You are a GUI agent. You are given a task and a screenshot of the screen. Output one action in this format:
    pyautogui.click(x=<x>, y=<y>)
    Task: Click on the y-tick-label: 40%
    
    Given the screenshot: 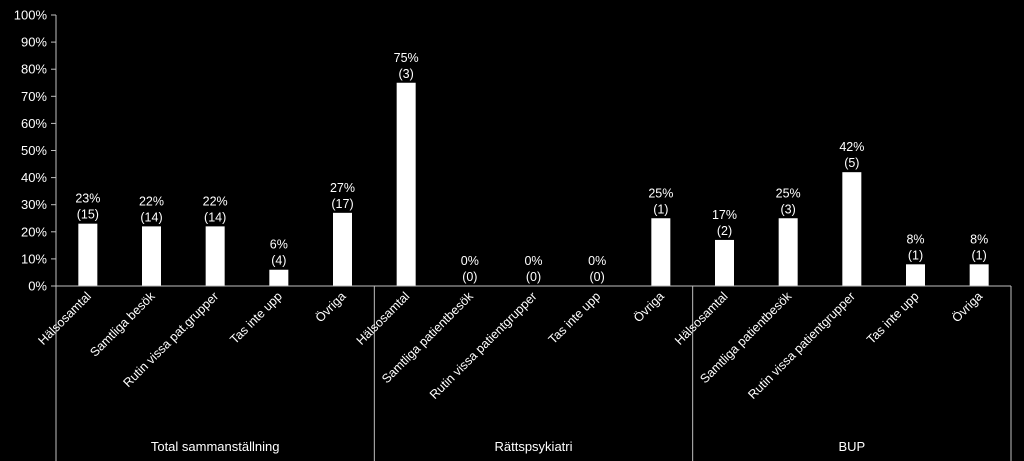 What is the action you would take?
    pyautogui.click(x=34, y=177)
    